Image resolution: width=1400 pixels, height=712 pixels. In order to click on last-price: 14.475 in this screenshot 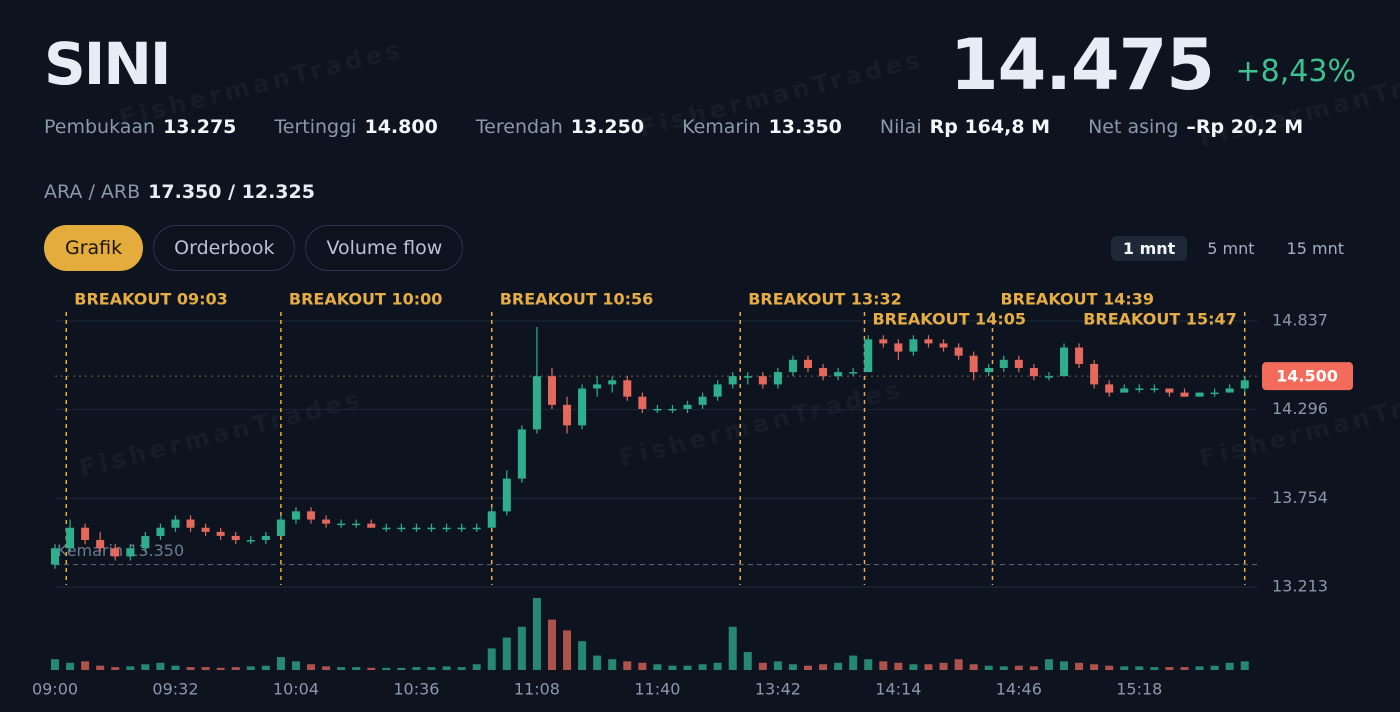, I will do `click(1082, 65)`.